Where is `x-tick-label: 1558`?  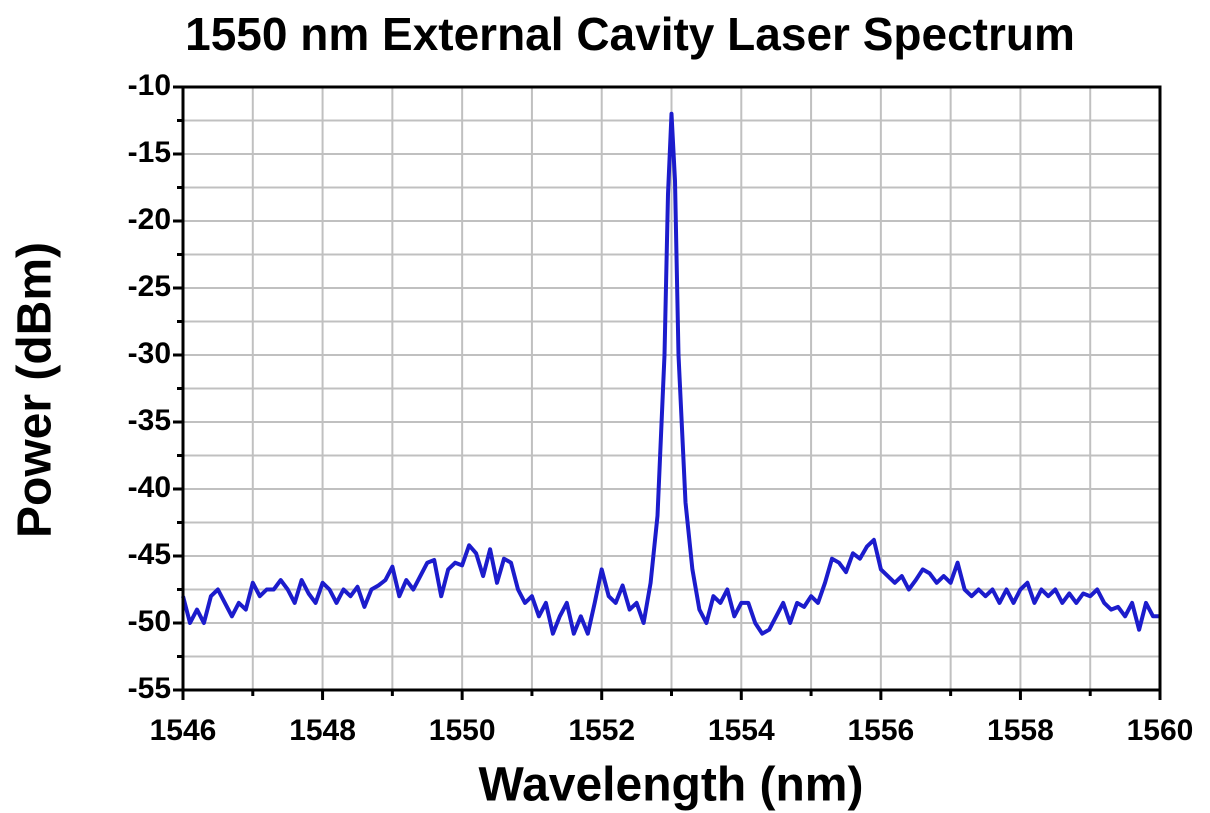
x-tick-label: 1558 is located at coordinates (1020, 730).